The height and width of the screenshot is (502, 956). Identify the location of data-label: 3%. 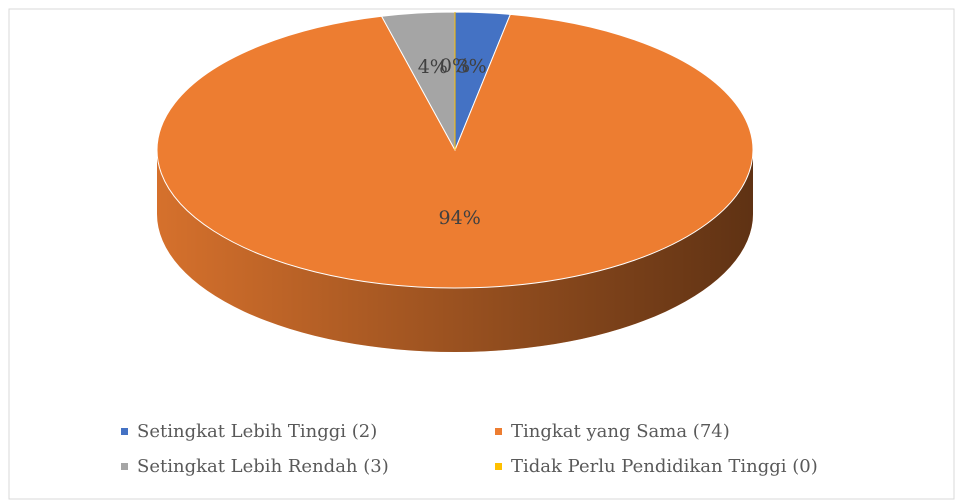
(472, 67).